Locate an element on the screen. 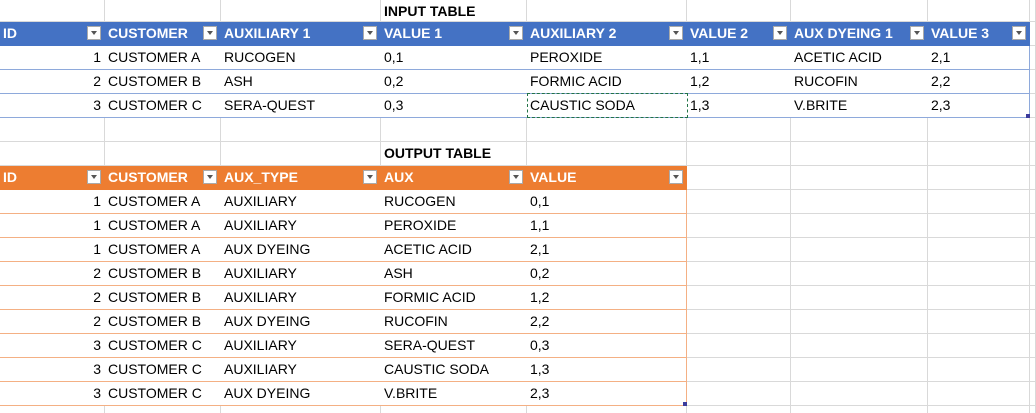 The height and width of the screenshot is (413, 1036). cell: 2,1 is located at coordinates (607, 249).